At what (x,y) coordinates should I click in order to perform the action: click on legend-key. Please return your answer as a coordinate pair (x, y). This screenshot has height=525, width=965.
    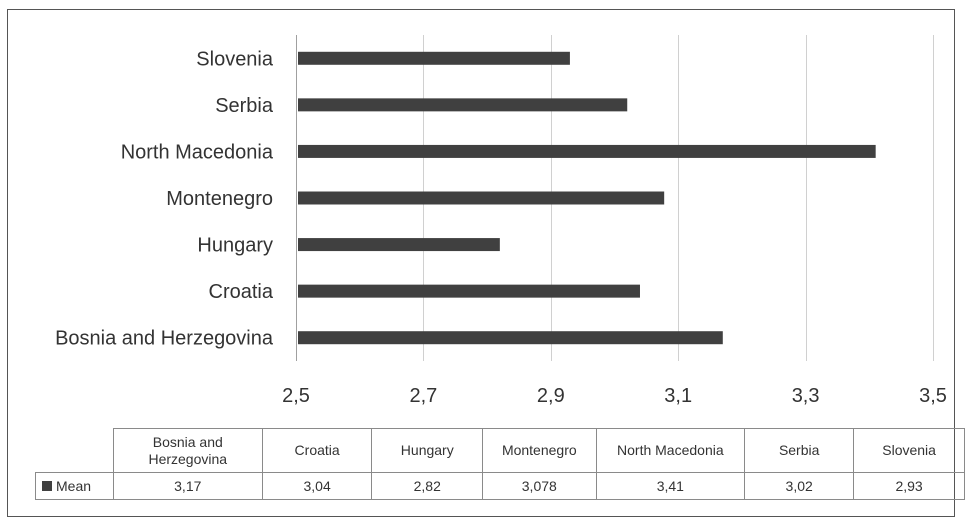
    Looking at the image, I should click on (47, 486).